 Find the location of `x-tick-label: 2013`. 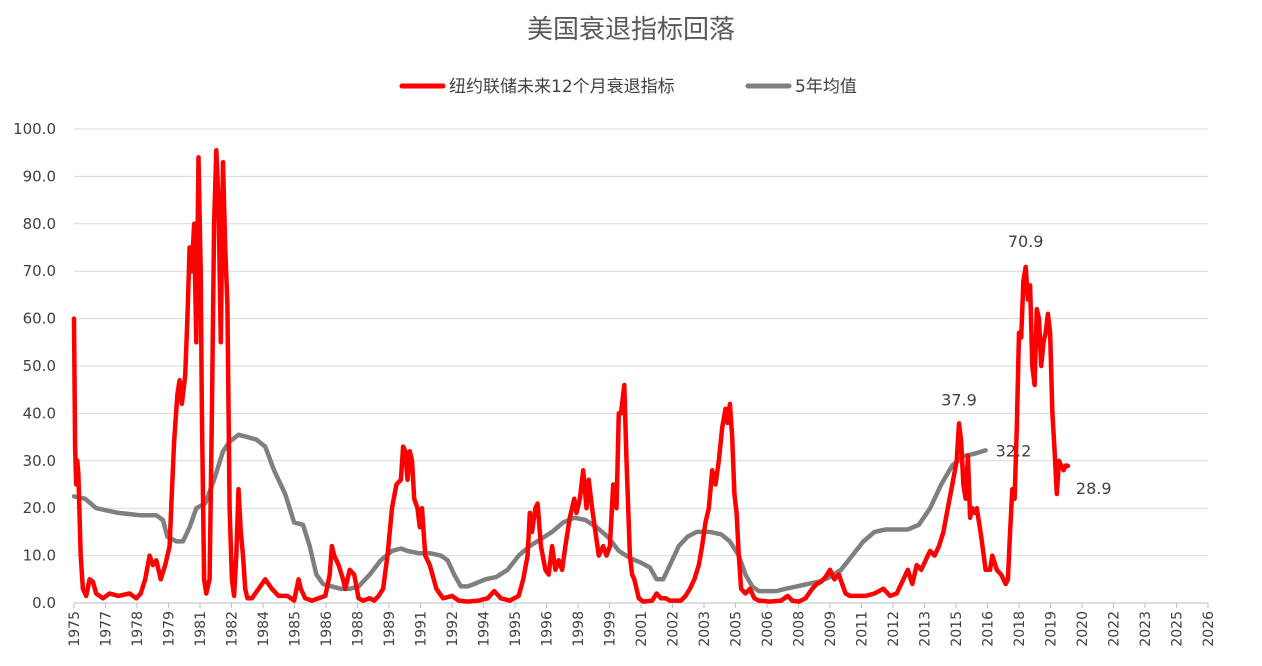

x-tick-label: 2013 is located at coordinates (926, 629).